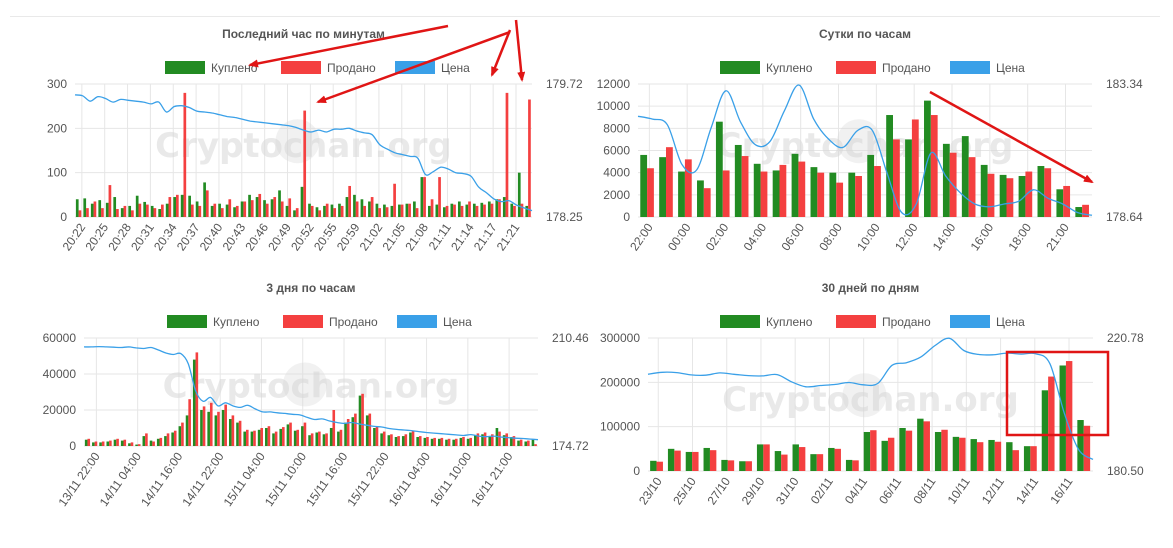 The height and width of the screenshot is (548, 1173). What do you see at coordinates (394, 236) in the screenshot?
I see `x-tick-label: 21:05` at bounding box center [394, 236].